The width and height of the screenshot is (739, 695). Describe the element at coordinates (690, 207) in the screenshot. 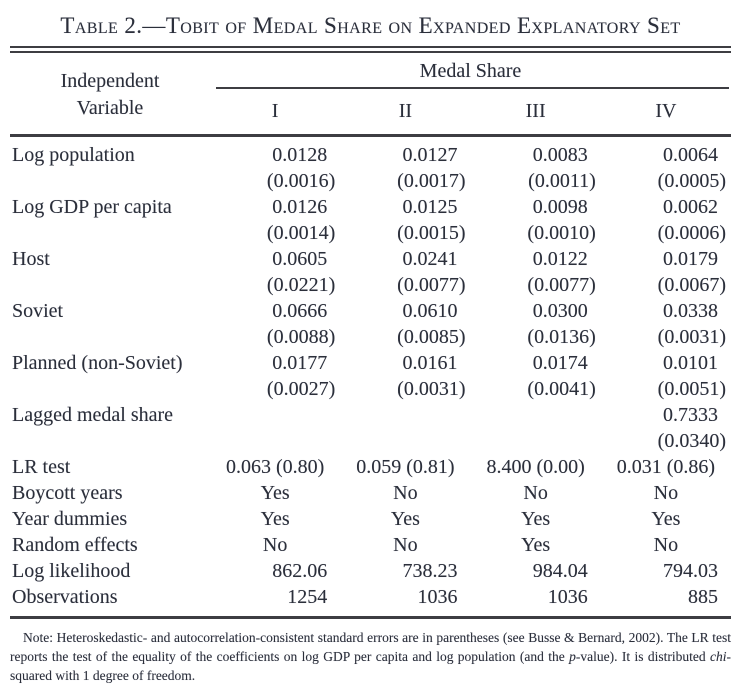

I see `table-cell: 0.0062` at that location.